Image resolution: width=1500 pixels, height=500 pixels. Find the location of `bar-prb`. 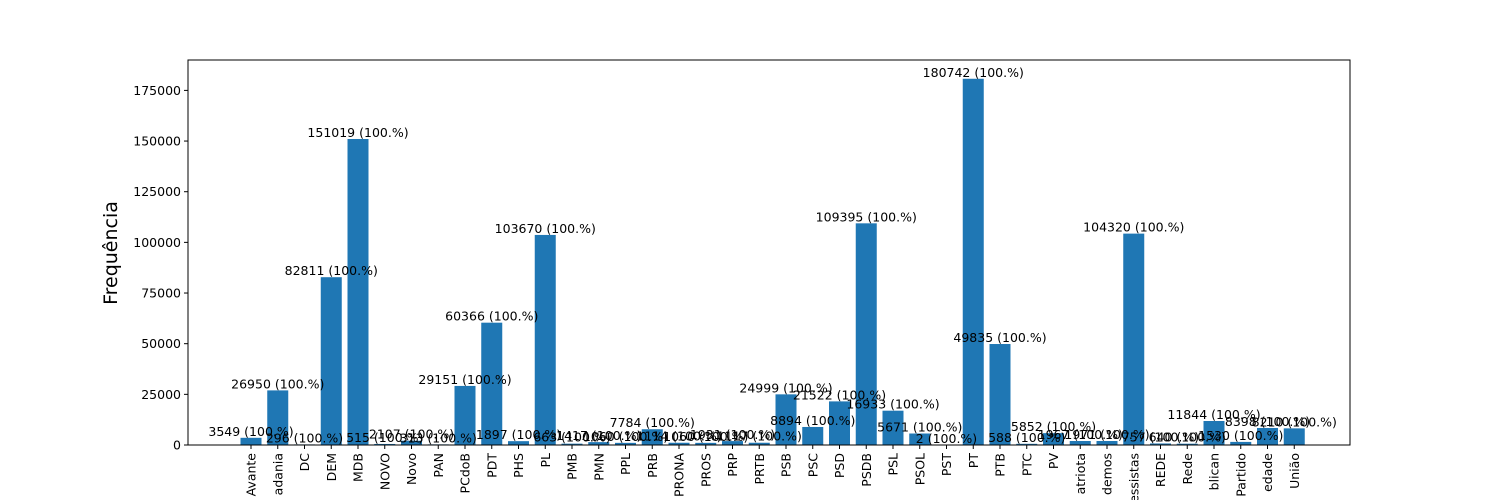

bar-prb is located at coordinates (652, 437).